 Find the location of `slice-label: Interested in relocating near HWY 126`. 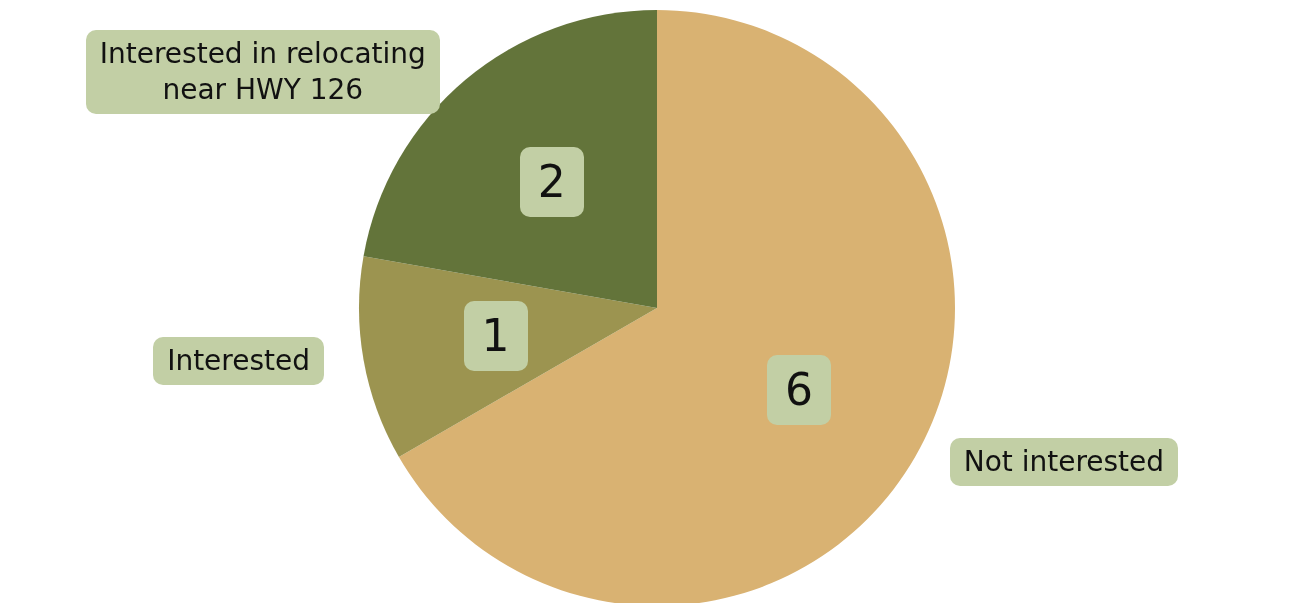

slice-label: Interested in relocating near HWY 126 is located at coordinates (262, 72).